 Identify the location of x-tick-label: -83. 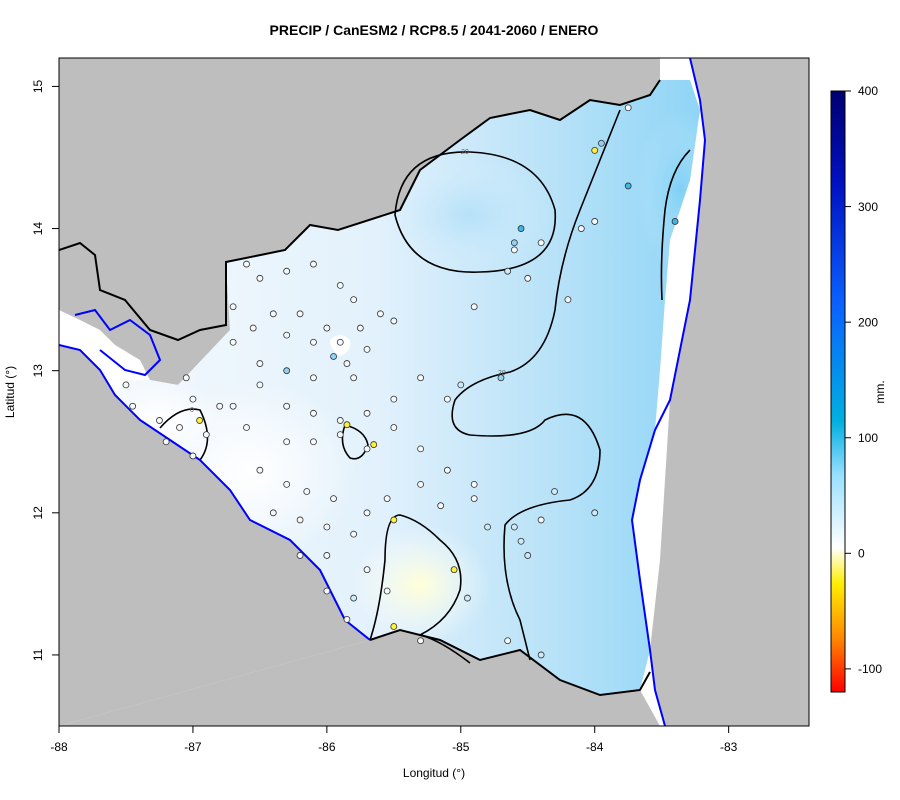
(729, 747).